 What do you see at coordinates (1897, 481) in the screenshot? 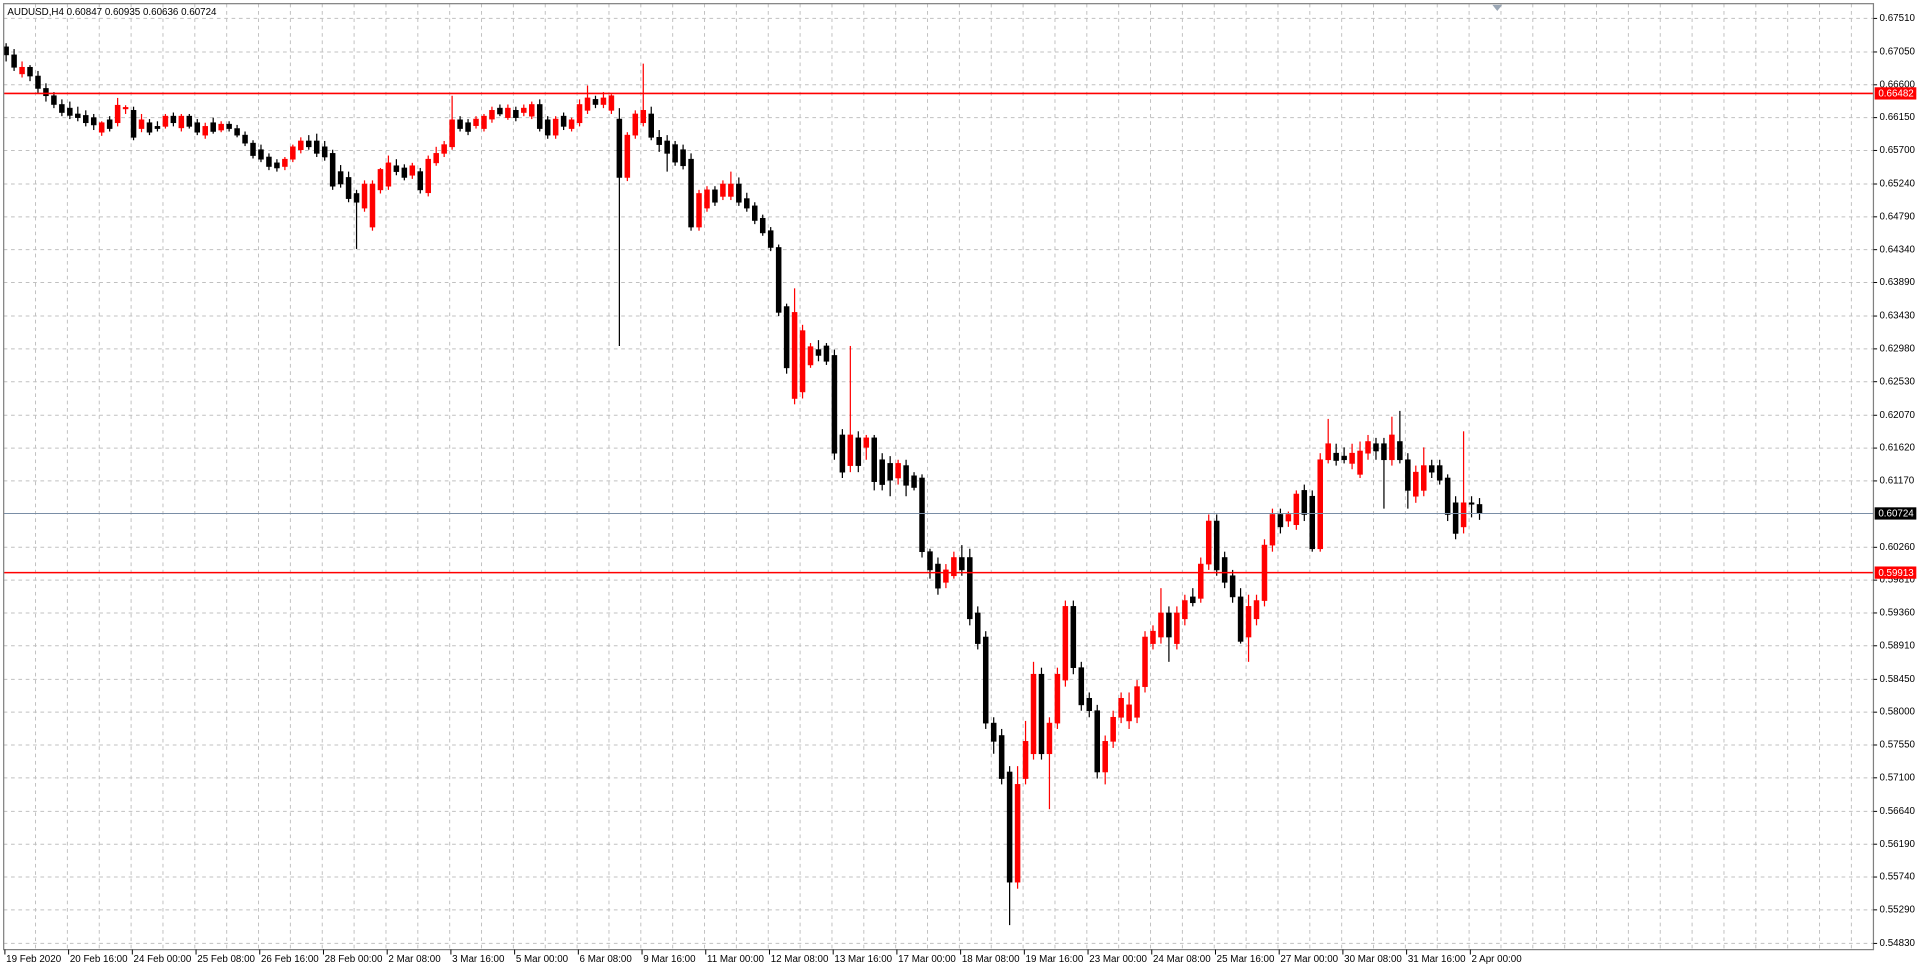
I see `y-tick-label: 0.61170` at bounding box center [1897, 481].